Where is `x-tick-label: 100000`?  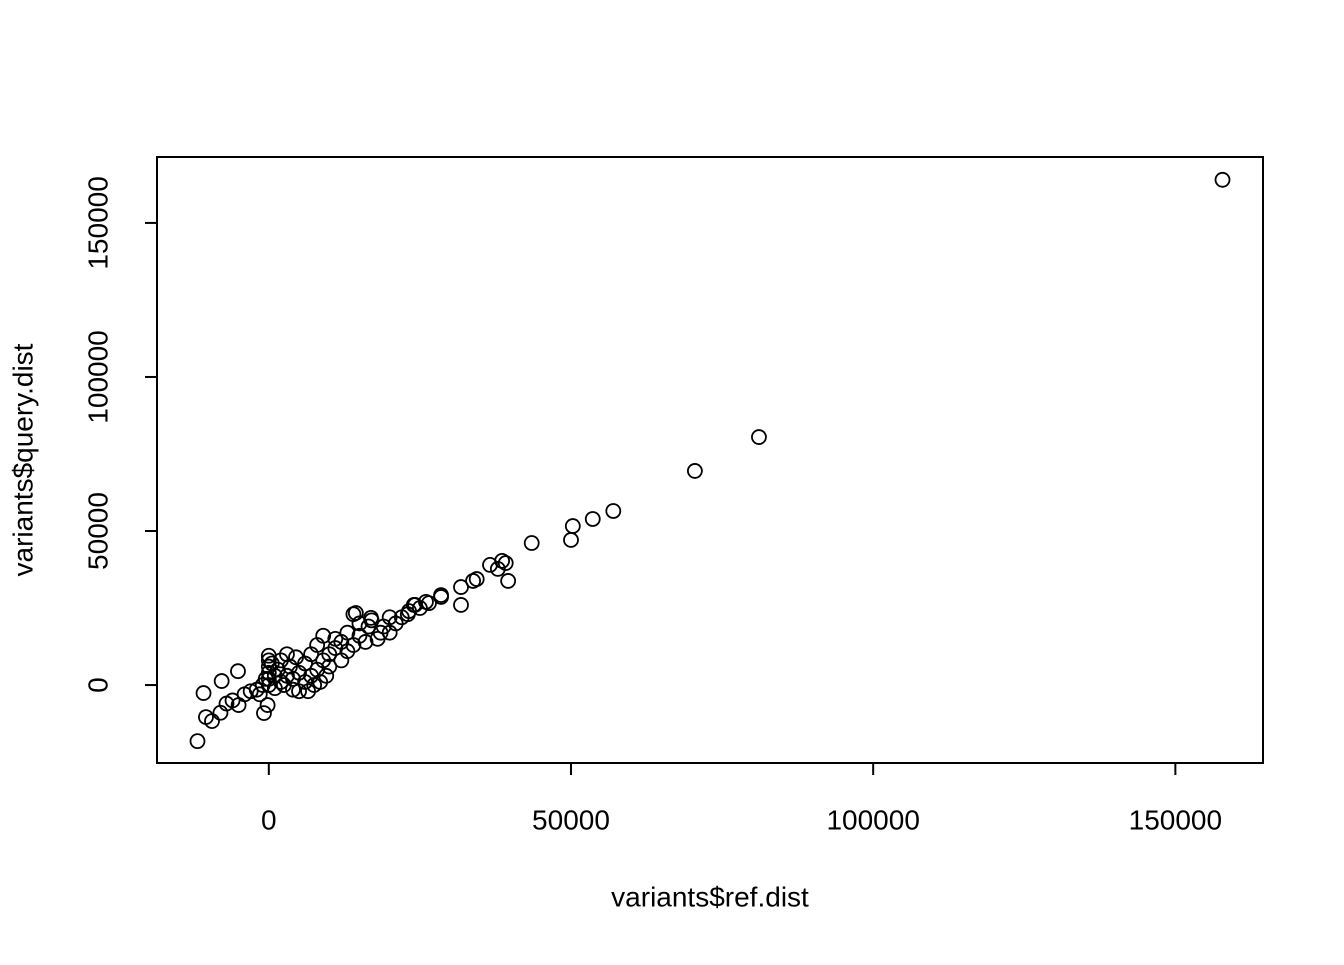 x-tick-label: 100000 is located at coordinates (872, 819).